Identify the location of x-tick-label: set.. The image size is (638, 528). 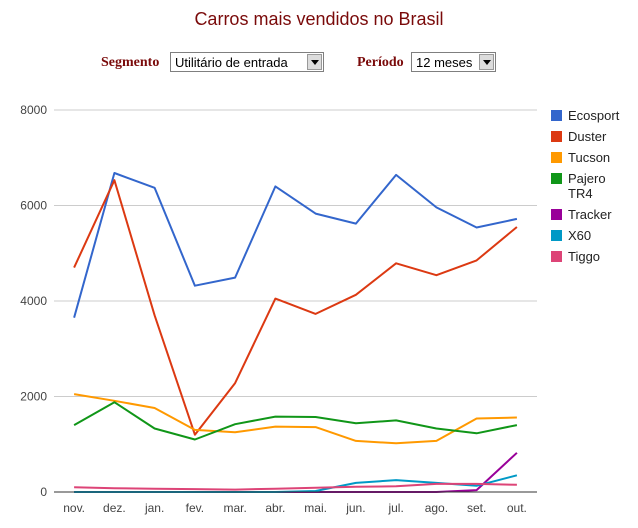
(476, 508).